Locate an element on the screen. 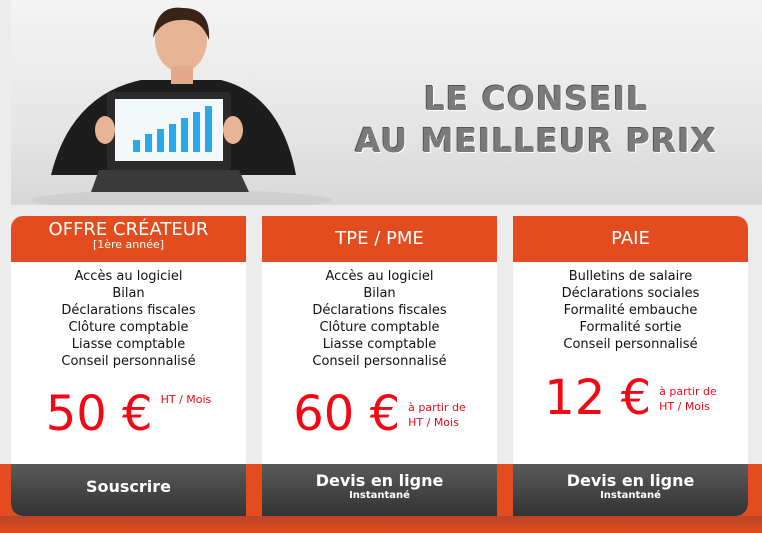 The height and width of the screenshot is (533, 762). plan-title: OFFRE CRÉATEUR is located at coordinates (128, 229).